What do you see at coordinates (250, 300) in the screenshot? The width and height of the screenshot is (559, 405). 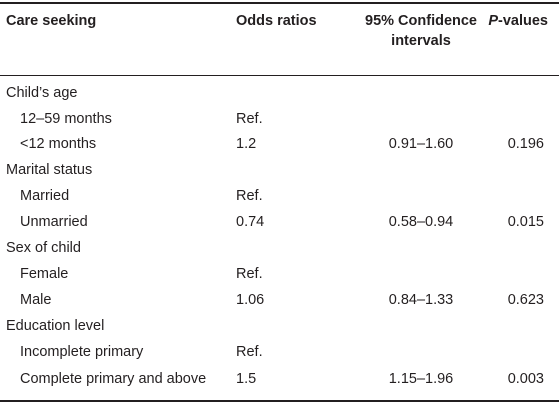 I see `row-odds-ratio: 1.06` at bounding box center [250, 300].